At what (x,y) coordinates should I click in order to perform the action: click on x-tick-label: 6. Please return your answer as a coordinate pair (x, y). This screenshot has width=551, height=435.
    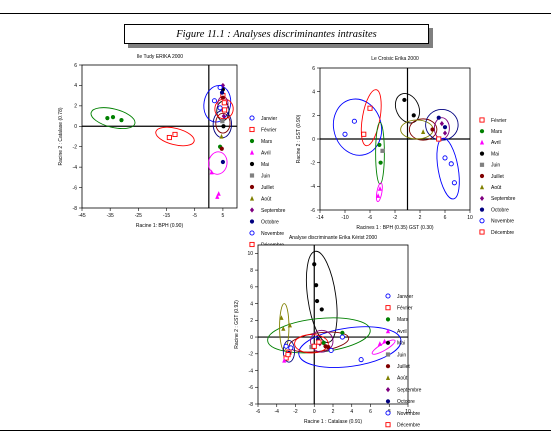
    Looking at the image, I should click on (445, 218).